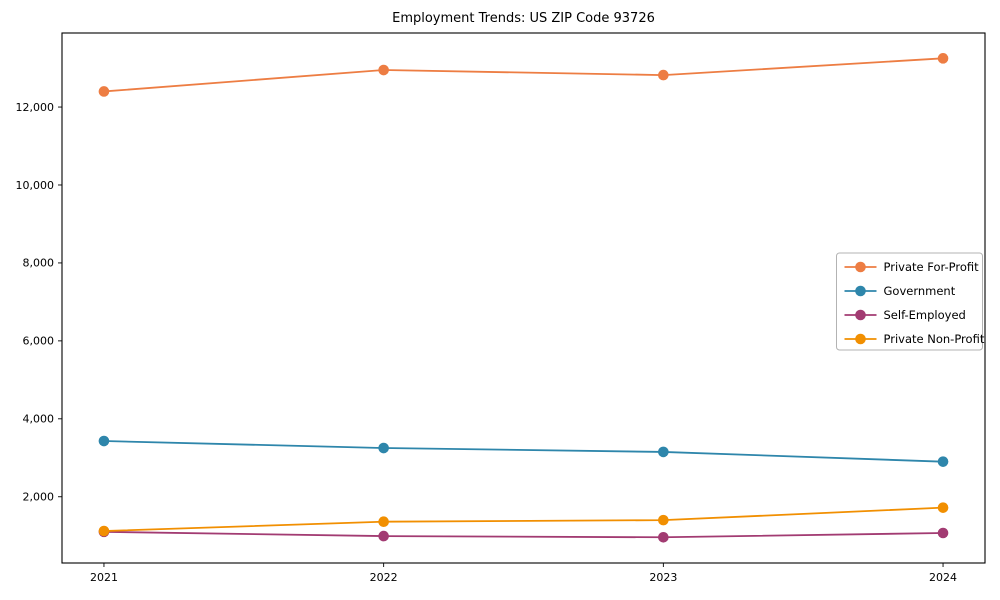  I want to click on legend-item: Self-Employed, so click(905, 315).